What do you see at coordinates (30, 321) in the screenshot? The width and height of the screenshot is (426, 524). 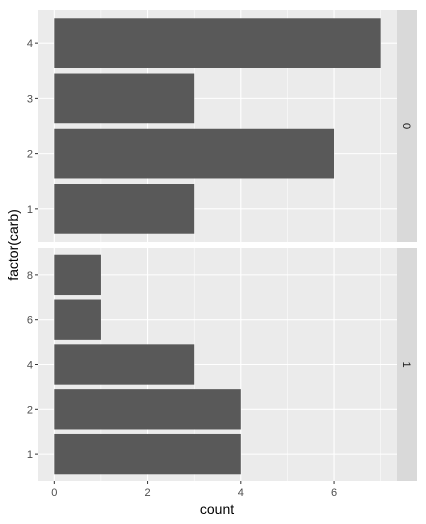 I see `y-tick-label: 6` at bounding box center [30, 321].